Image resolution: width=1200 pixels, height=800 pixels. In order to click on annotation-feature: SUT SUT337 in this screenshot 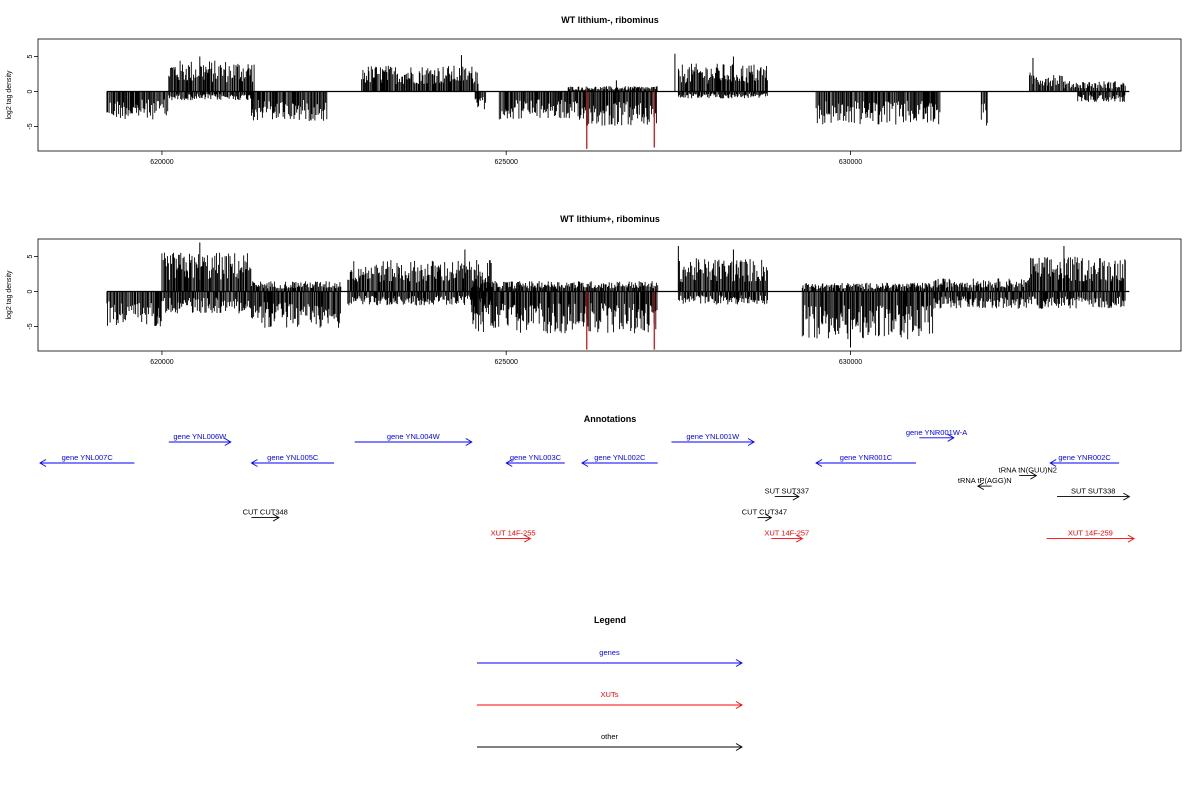, I will do `click(787, 494)`.